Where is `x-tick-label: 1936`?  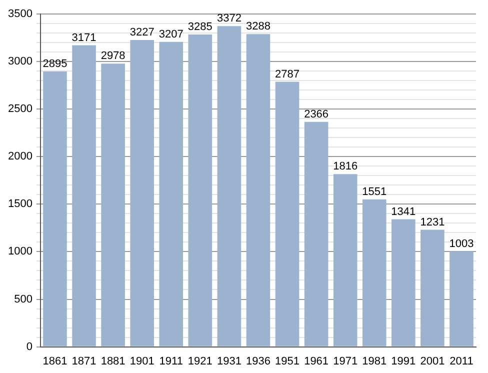 x-tick-label: 1936 is located at coordinates (258, 361).